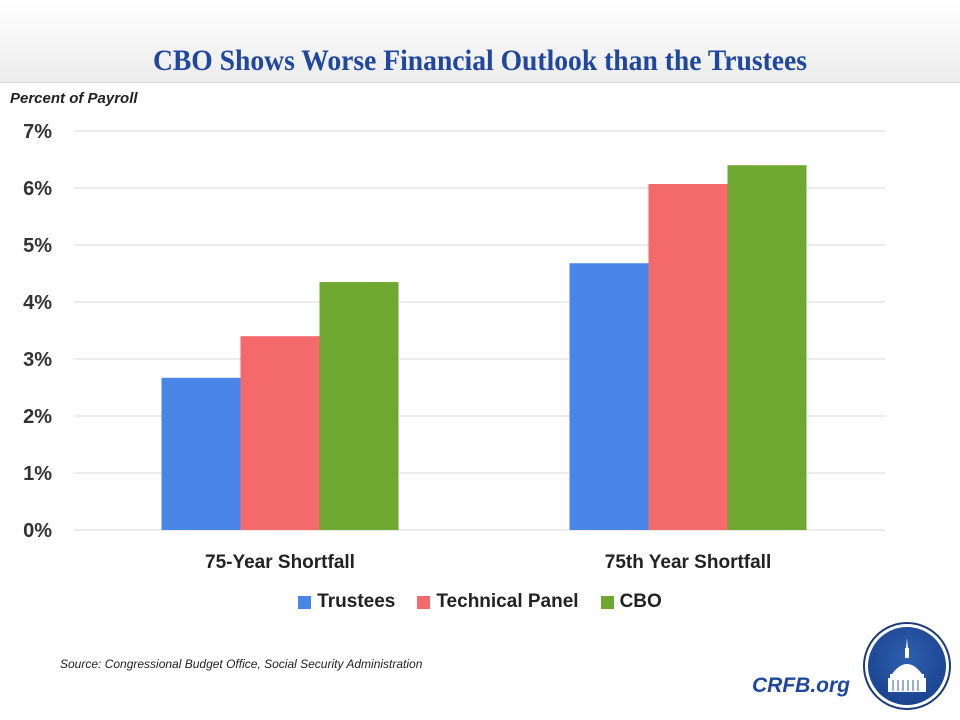 This screenshot has width=960, height=720. Describe the element at coordinates (480, 41) in the screenshot. I see `header-band` at that location.